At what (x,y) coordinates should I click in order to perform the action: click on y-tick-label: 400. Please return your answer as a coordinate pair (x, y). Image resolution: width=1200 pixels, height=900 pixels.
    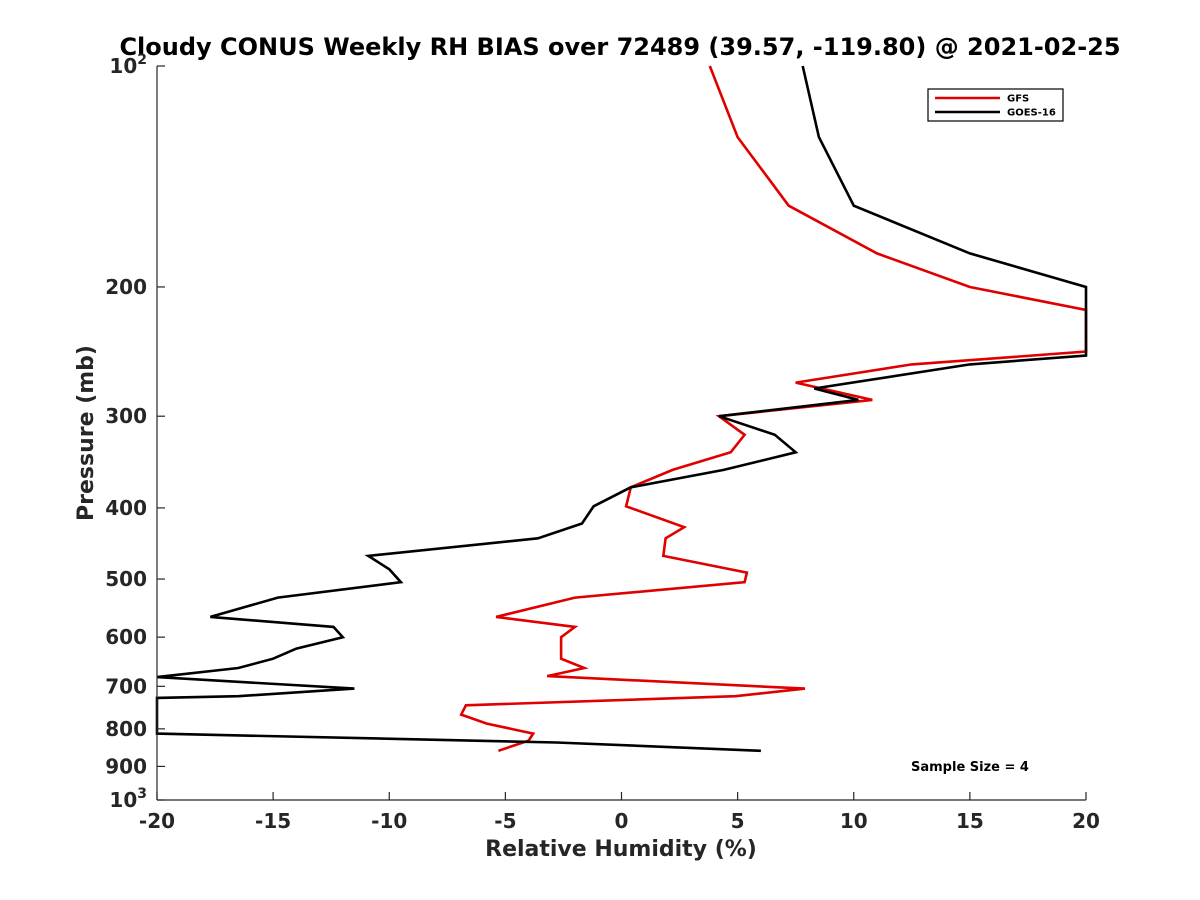
    Looking at the image, I should click on (126, 508).